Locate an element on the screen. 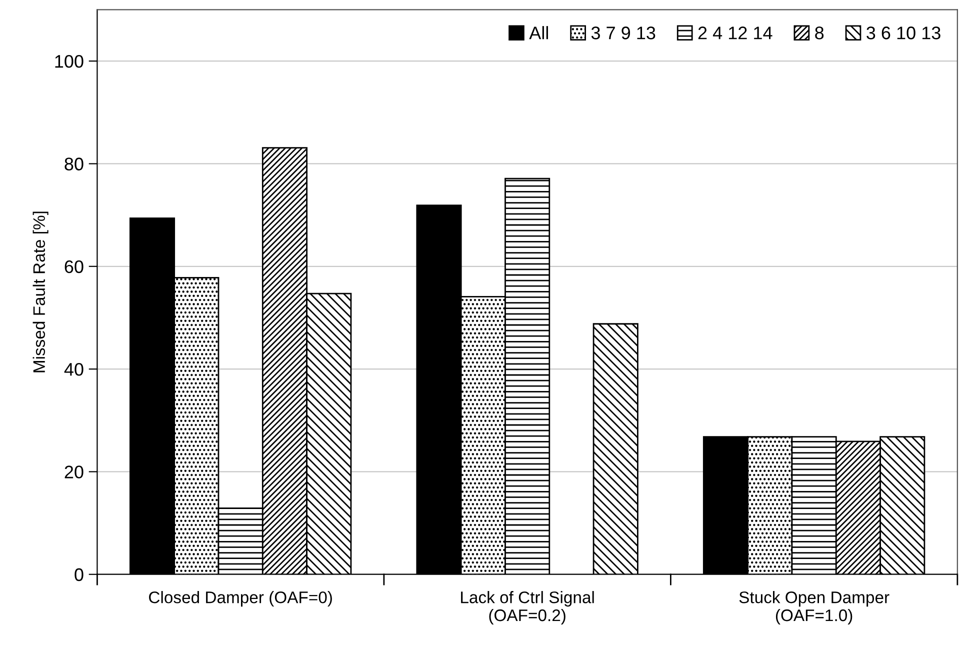 The height and width of the screenshot is (649, 972). y-tick-label: 0 is located at coordinates (79, 575).